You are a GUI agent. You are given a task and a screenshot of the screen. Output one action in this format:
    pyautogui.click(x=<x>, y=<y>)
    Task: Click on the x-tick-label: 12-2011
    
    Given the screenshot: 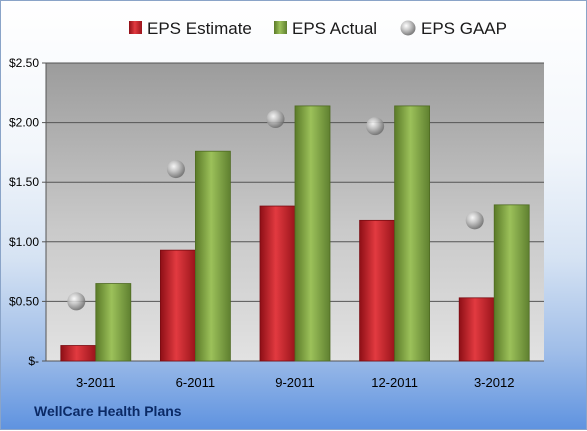 What is the action you would take?
    pyautogui.click(x=394, y=382)
    